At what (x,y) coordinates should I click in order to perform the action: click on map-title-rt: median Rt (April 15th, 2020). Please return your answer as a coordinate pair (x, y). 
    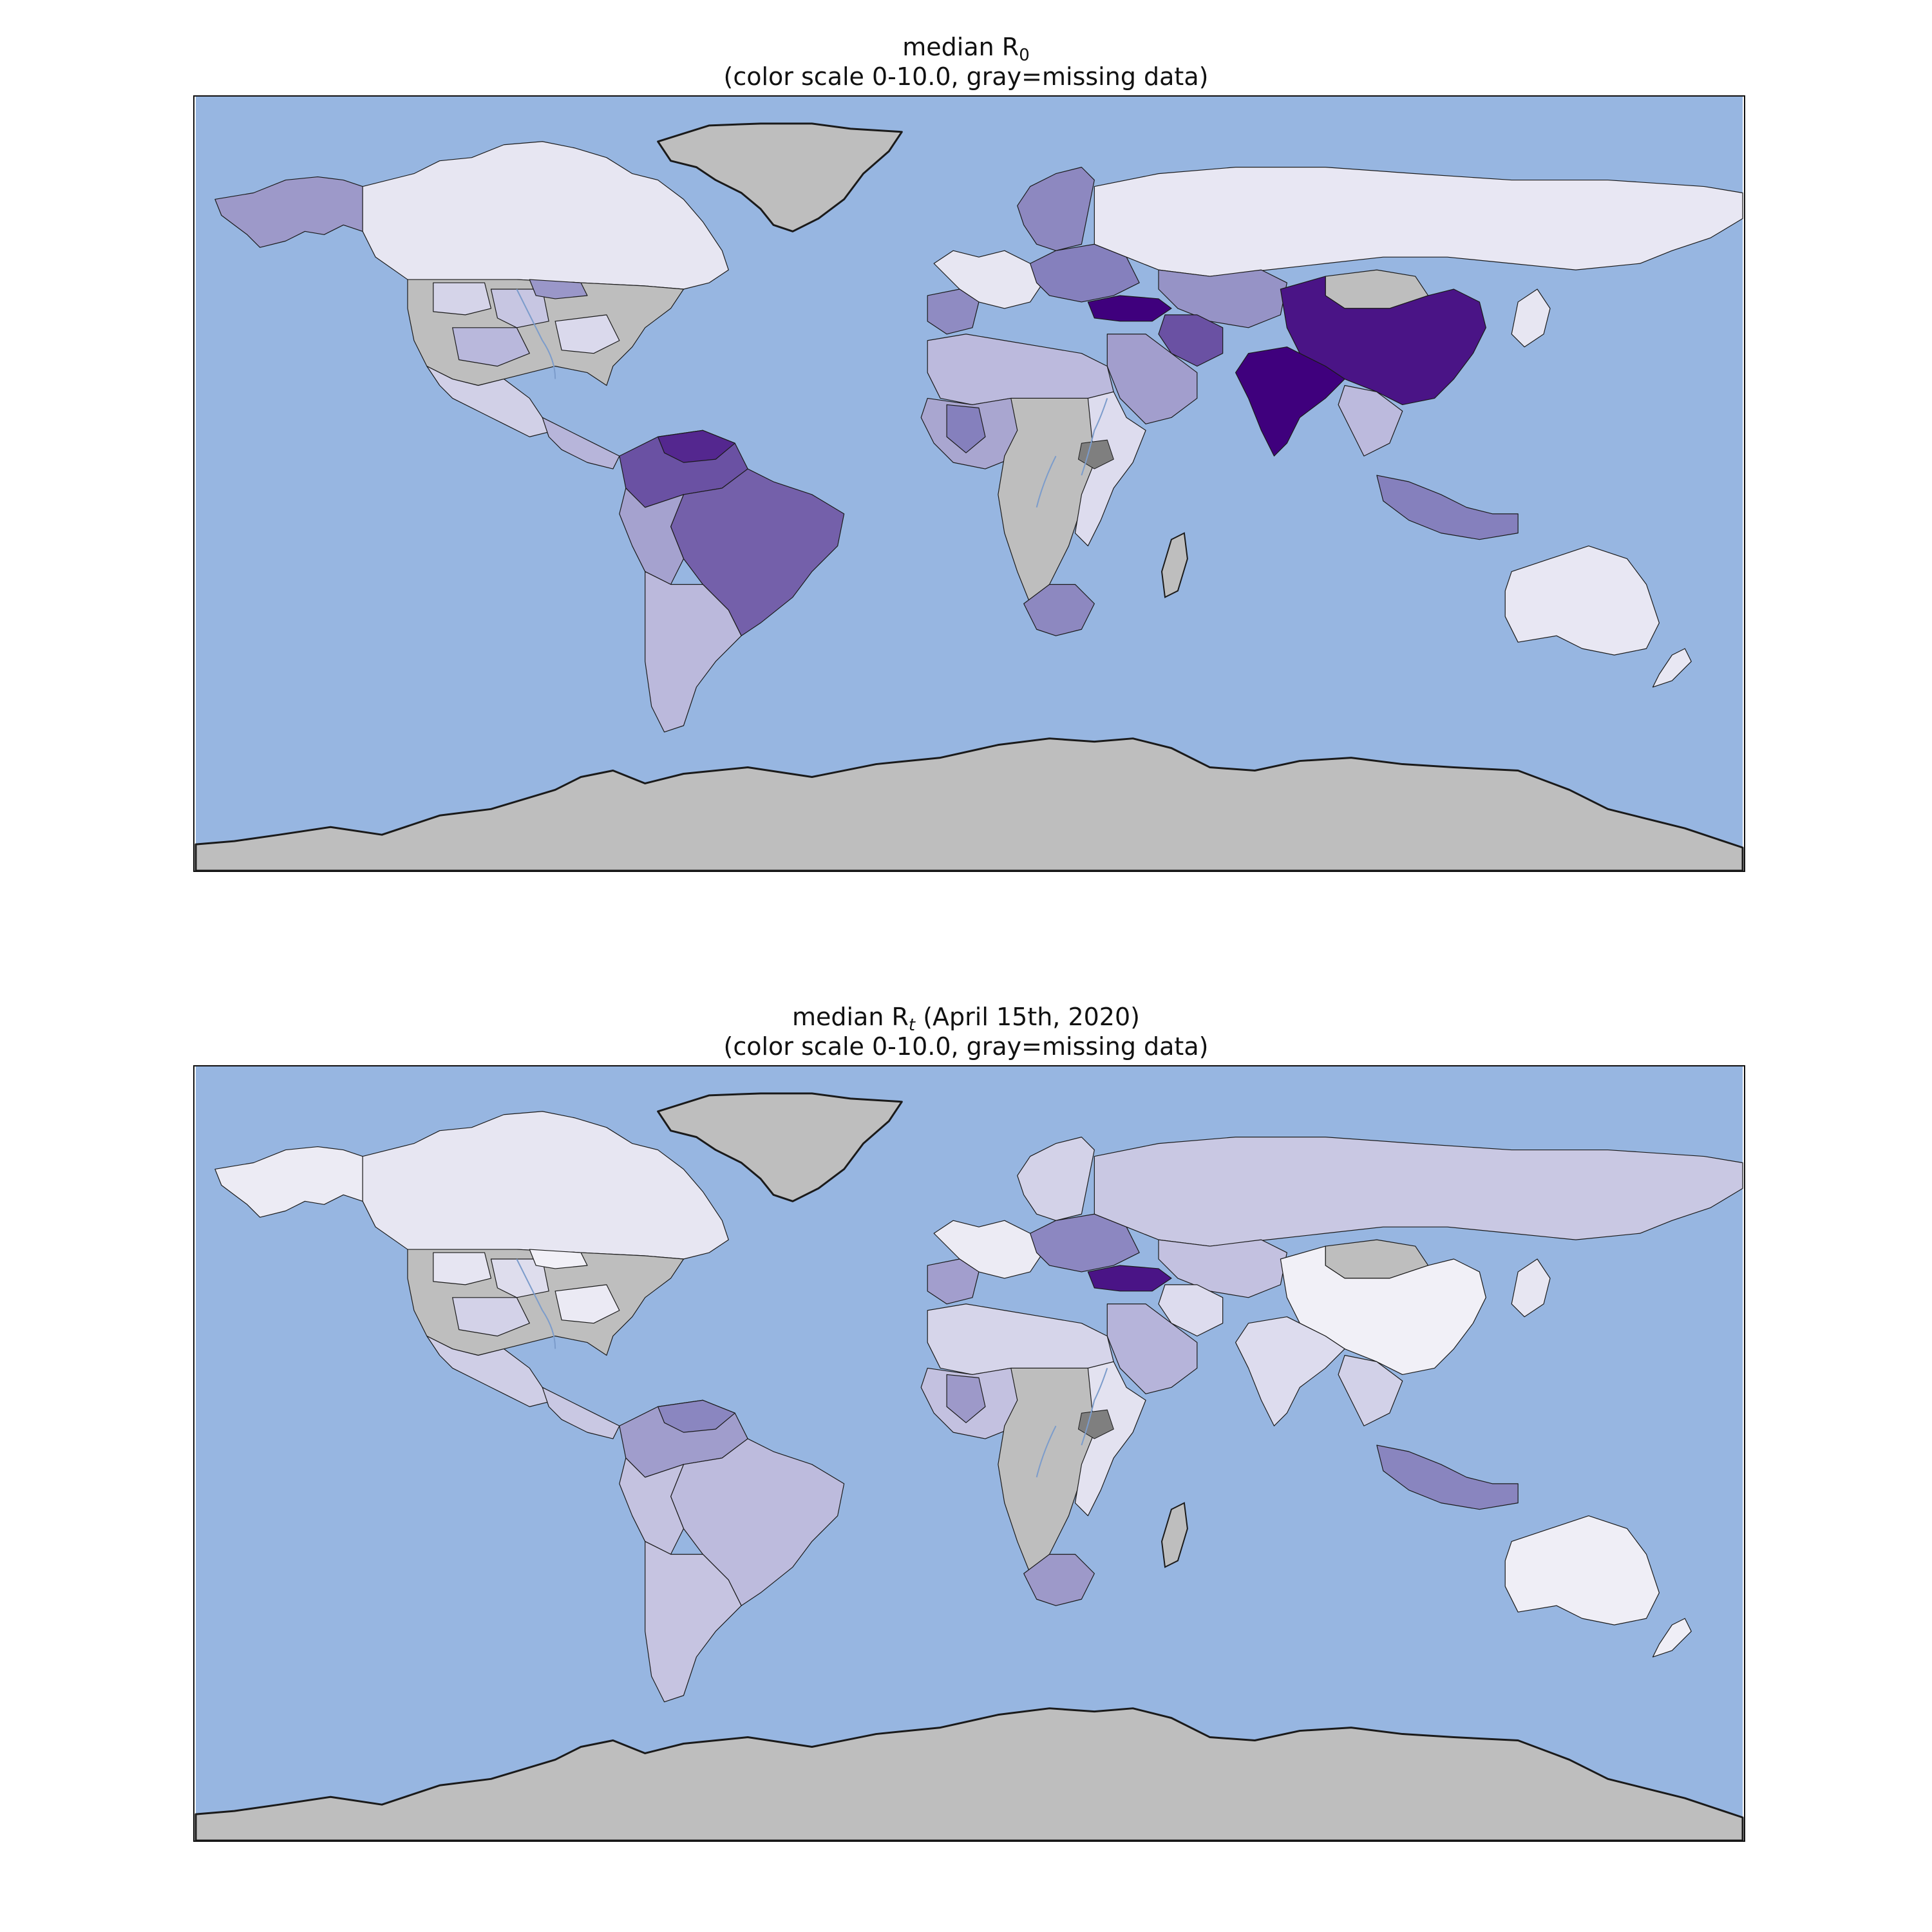
    Looking at the image, I should click on (966, 1021).